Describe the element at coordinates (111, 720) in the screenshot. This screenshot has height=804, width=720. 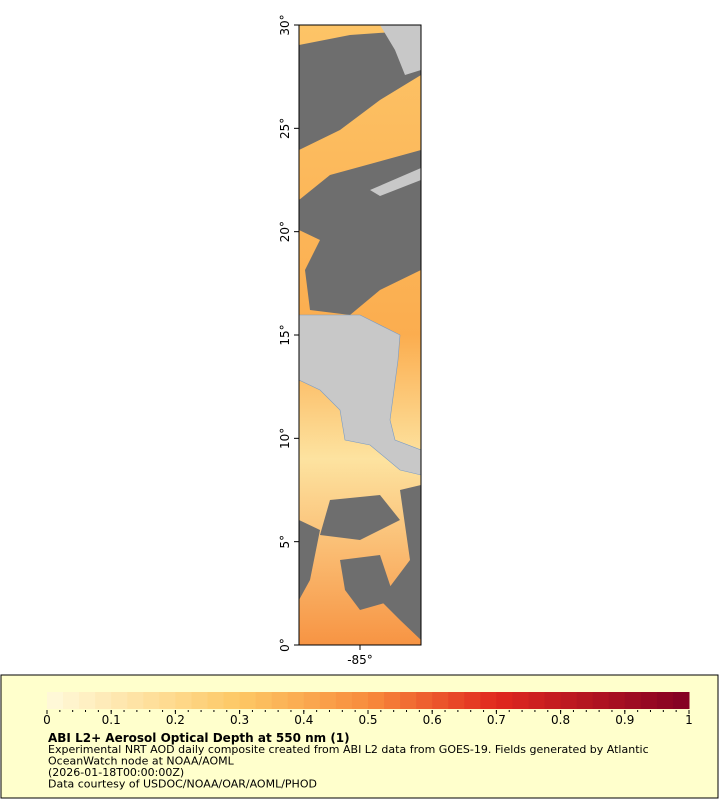
I see `colorbar-tick-label: 0.1` at that location.